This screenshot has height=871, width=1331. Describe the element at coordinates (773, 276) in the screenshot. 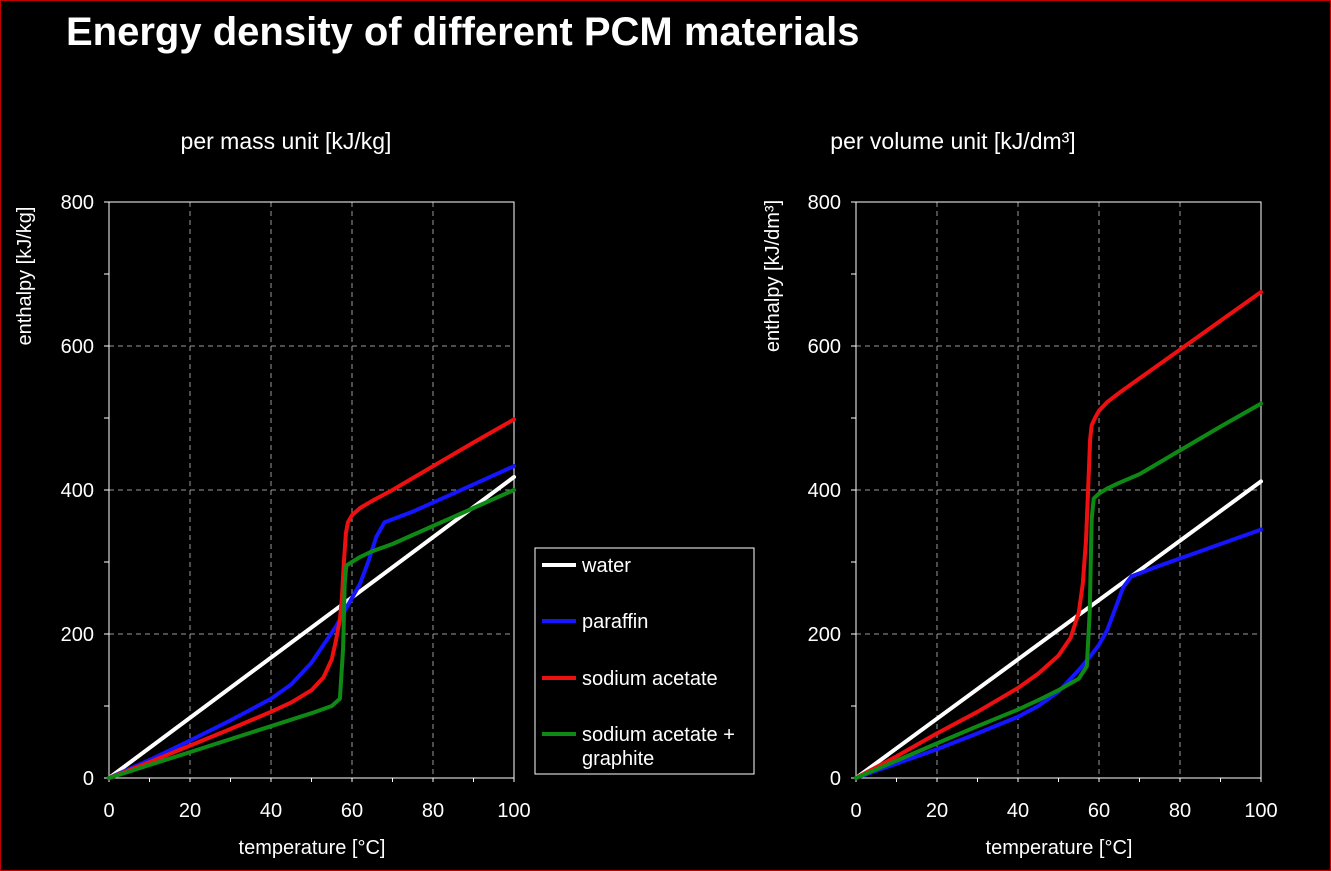

I see `chart-2-y-label: enthalpy [kJ/dm³]` at that location.